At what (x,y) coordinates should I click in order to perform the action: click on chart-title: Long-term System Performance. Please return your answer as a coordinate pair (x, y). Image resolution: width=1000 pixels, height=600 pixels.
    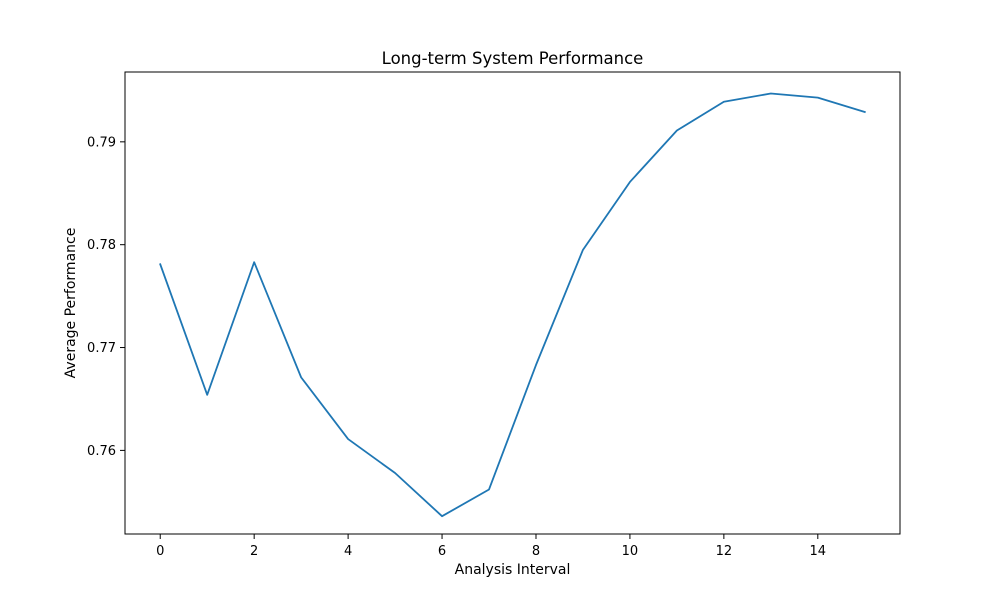
    Looking at the image, I should click on (513, 58).